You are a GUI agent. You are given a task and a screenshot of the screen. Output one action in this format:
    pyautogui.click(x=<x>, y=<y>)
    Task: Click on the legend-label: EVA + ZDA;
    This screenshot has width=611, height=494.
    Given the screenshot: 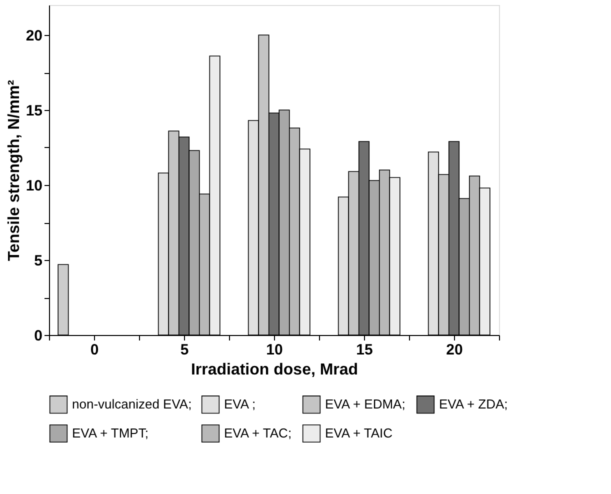 What is the action you would take?
    pyautogui.click(x=473, y=404)
    